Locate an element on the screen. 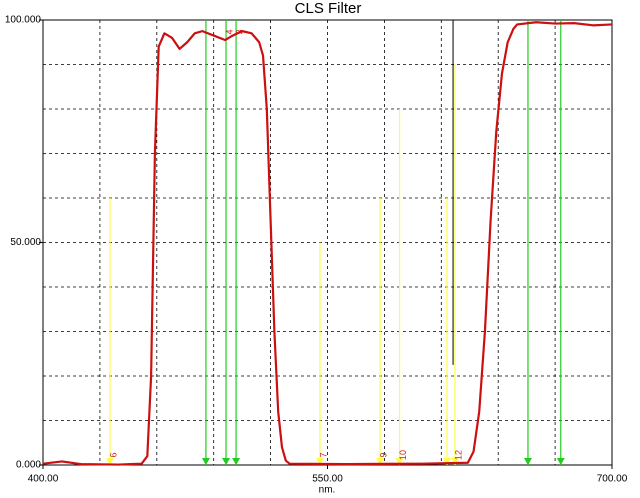 The width and height of the screenshot is (640, 498). y-tick-label: 0.000 is located at coordinates (28, 465).